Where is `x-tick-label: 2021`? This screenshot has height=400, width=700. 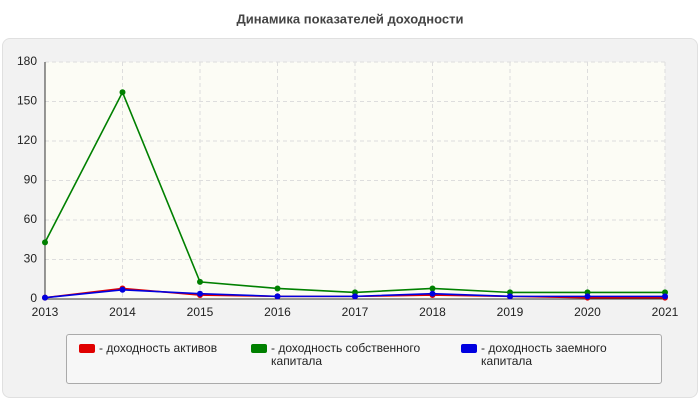
x-tick-label: 2021 is located at coordinates (665, 312).